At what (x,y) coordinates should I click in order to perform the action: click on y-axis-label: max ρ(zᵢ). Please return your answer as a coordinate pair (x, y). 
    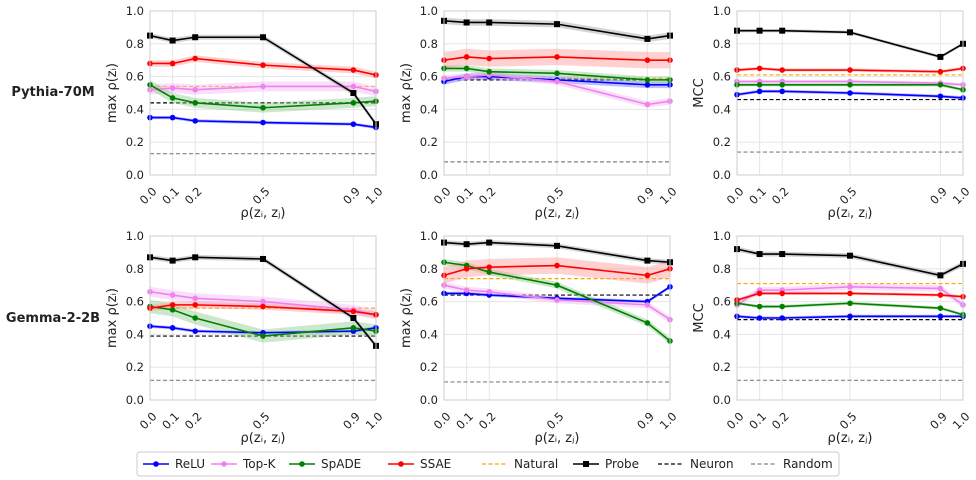
    Looking at the image, I should click on (112, 318).